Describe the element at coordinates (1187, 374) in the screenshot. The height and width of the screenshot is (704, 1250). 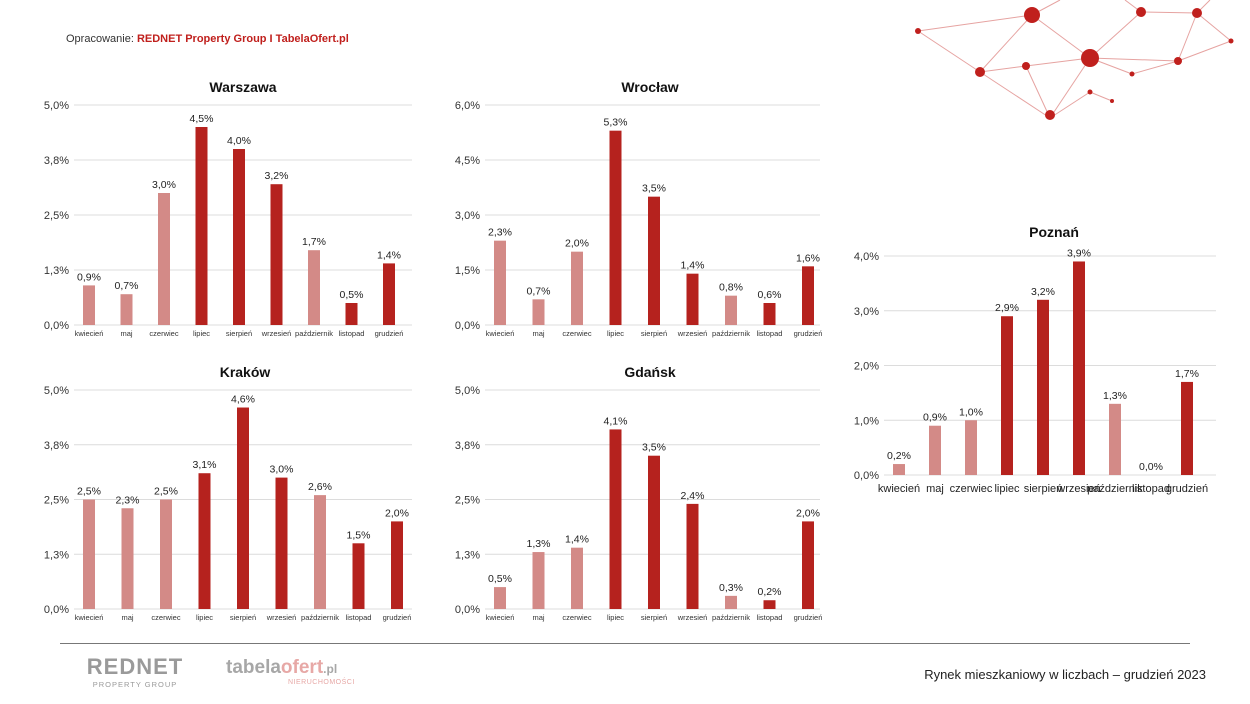
I see `data-label: 1,7%` at that location.